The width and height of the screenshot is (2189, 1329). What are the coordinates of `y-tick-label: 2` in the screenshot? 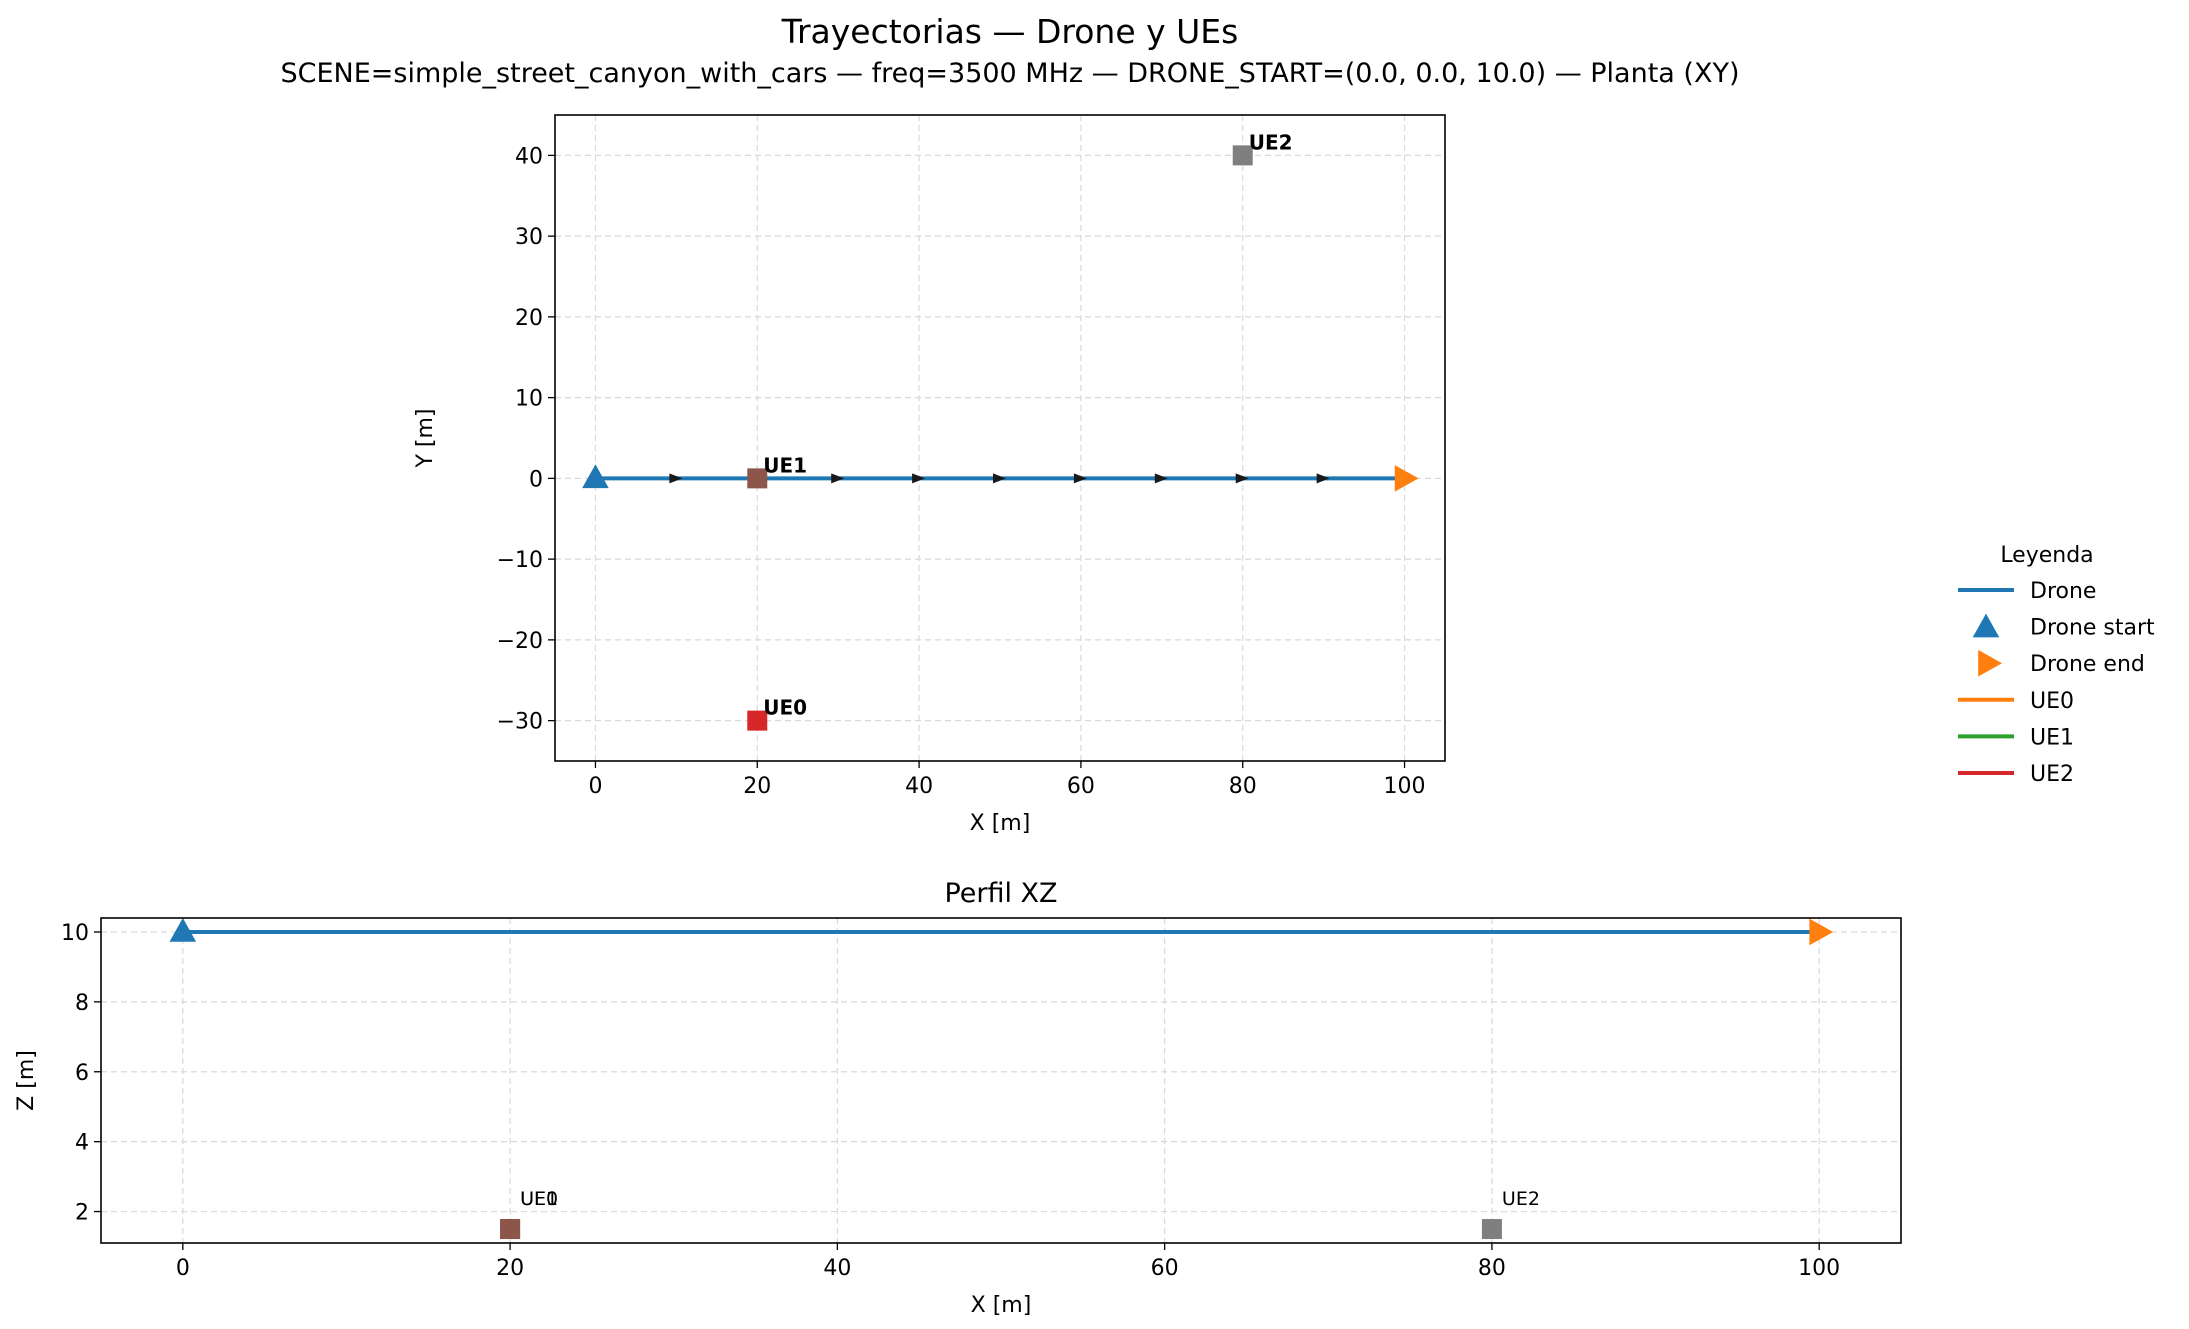 It's located at (82, 1213).